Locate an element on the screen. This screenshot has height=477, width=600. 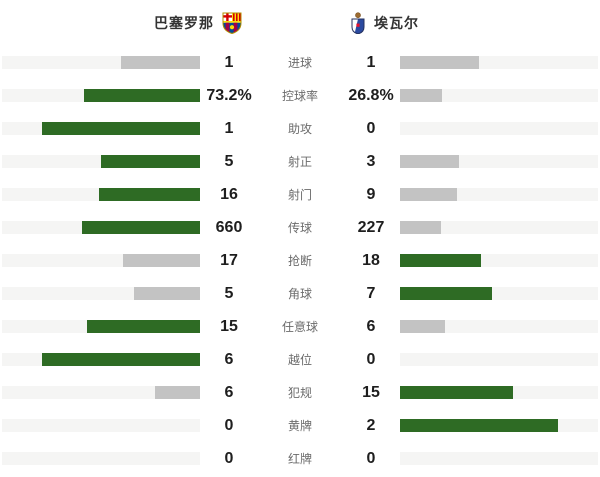
stat-label: 控球率 is located at coordinates (299, 96).